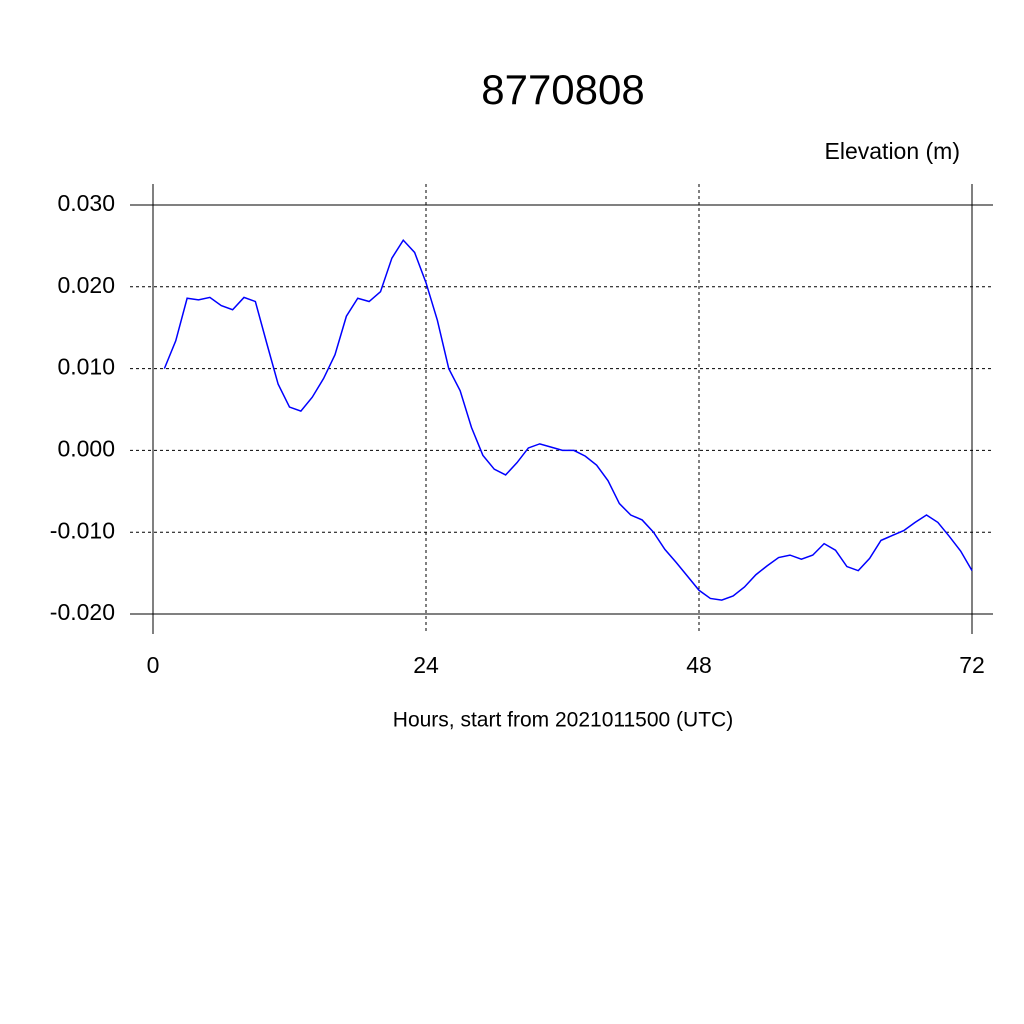  Describe the element at coordinates (426, 665) in the screenshot. I see `x-tick-label: 24` at that location.